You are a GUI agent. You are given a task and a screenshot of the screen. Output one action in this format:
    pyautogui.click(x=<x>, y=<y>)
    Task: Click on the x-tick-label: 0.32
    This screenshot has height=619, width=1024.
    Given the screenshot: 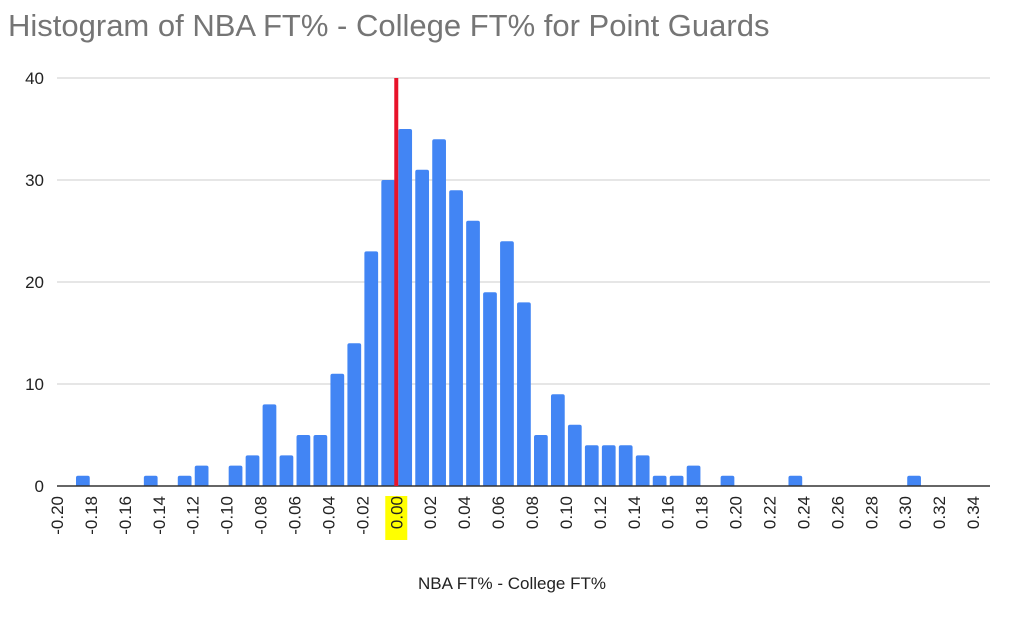 What is the action you would take?
    pyautogui.click(x=939, y=512)
    